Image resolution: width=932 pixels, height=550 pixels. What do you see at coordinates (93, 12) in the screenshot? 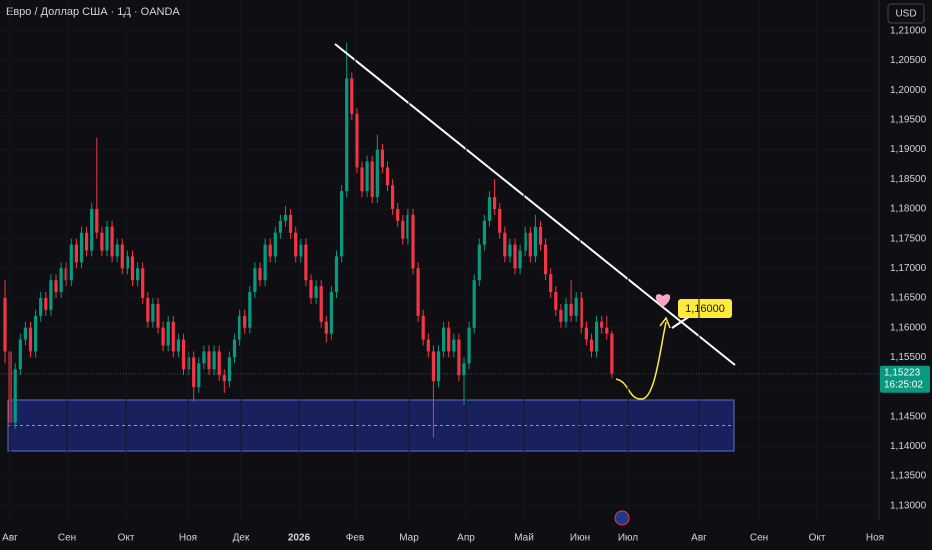
I see `chart-title: Евро / Доллар США · 1Д · OANDA` at bounding box center [93, 12].